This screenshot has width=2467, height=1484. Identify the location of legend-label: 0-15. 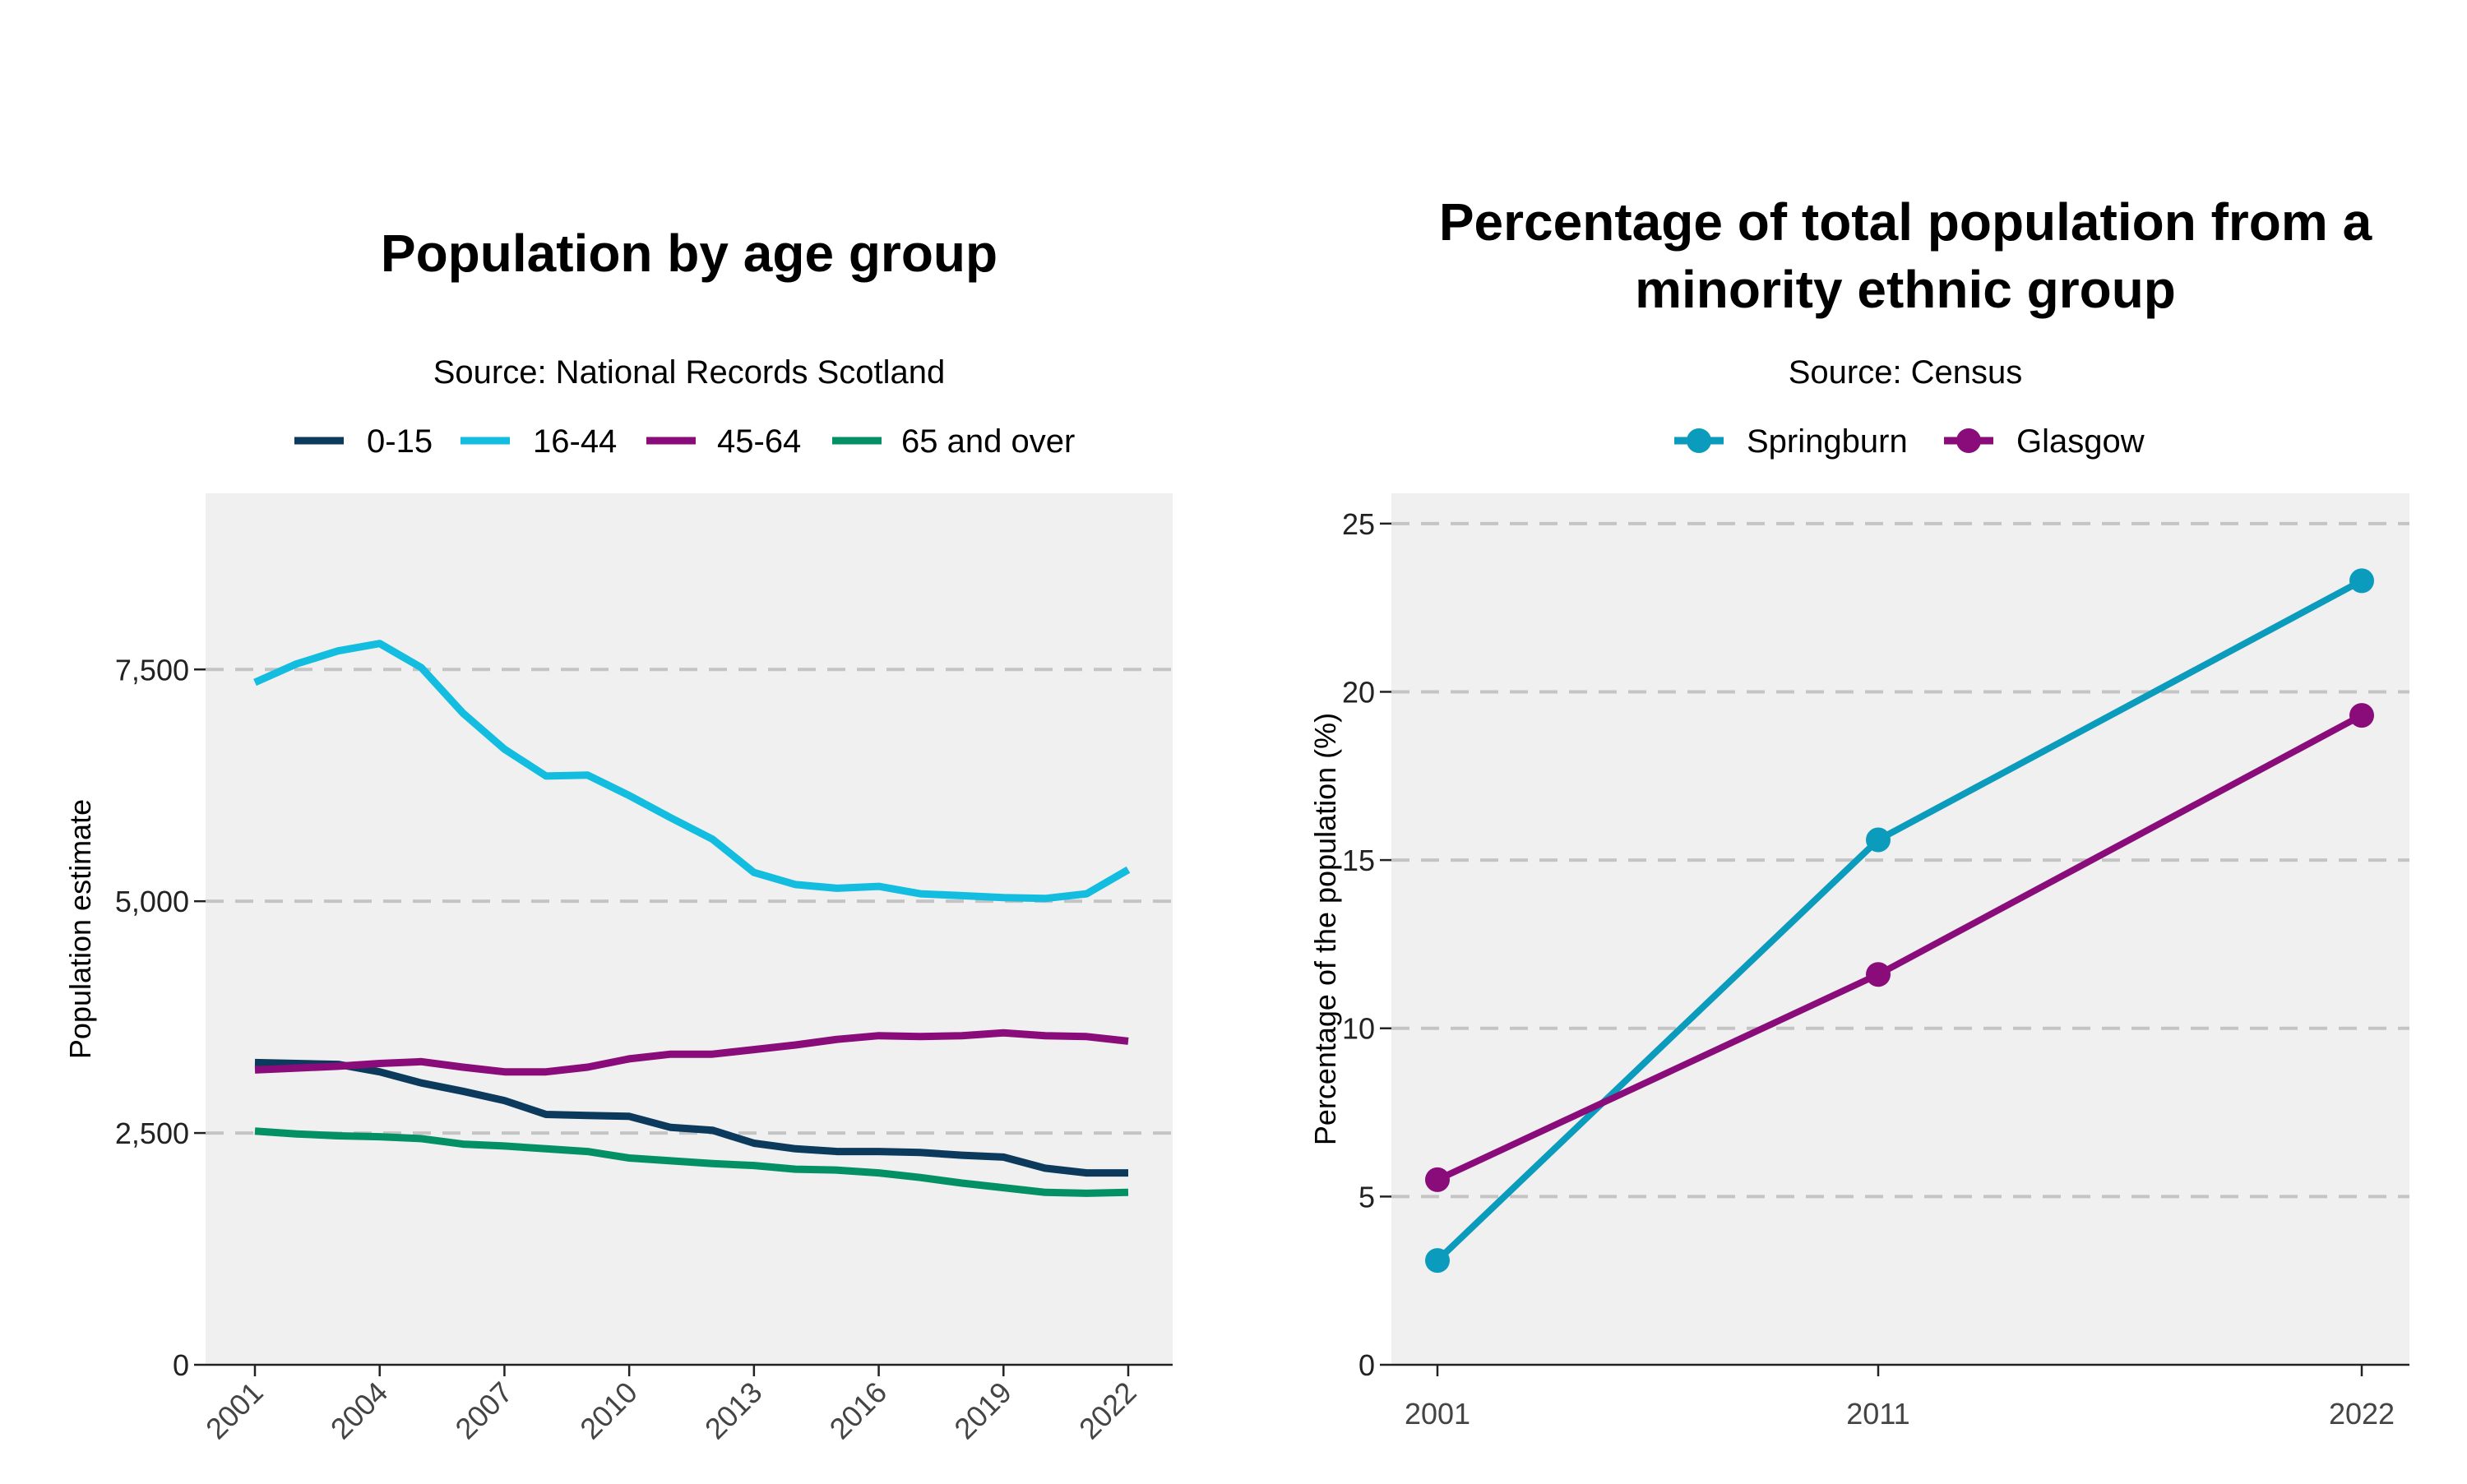
(400, 442).